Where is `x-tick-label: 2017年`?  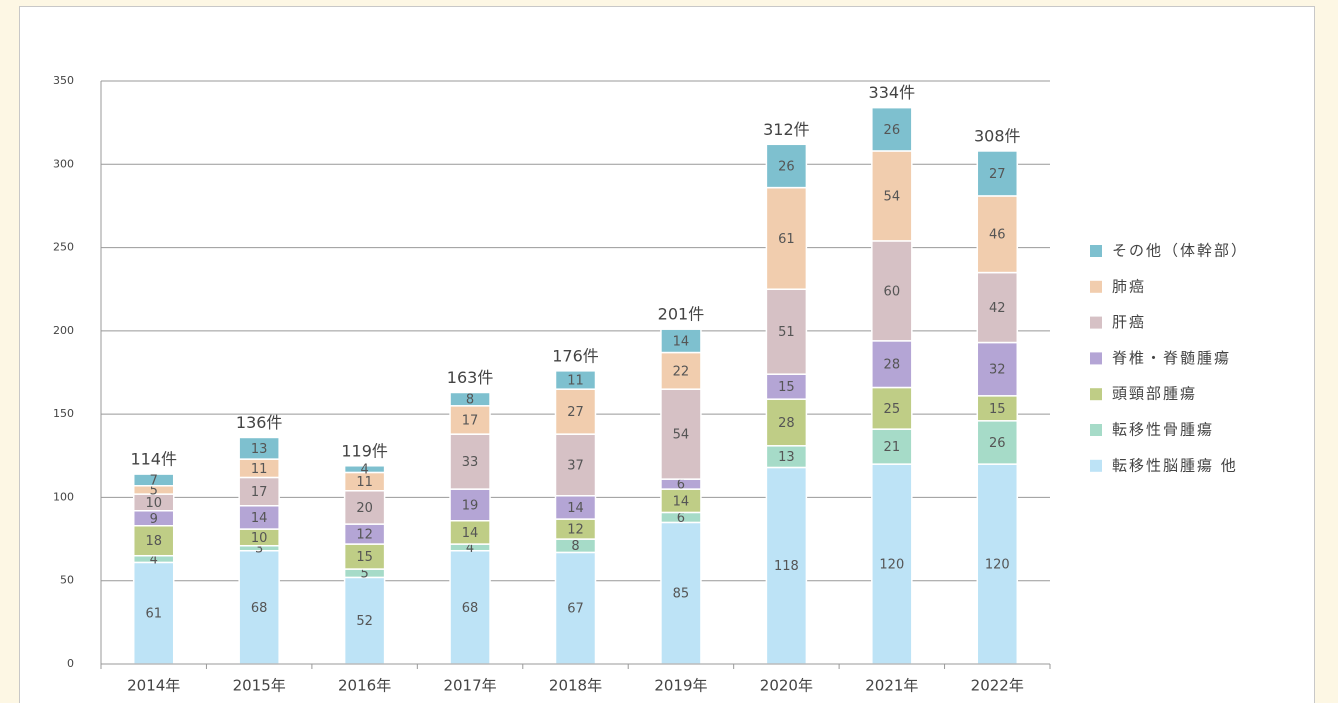
x-tick-label: 2017年 is located at coordinates (469, 686).